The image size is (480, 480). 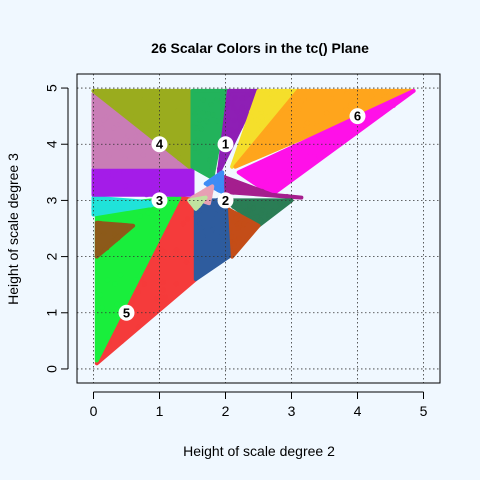 I want to click on x-tick-label: 2, so click(x=226, y=411).